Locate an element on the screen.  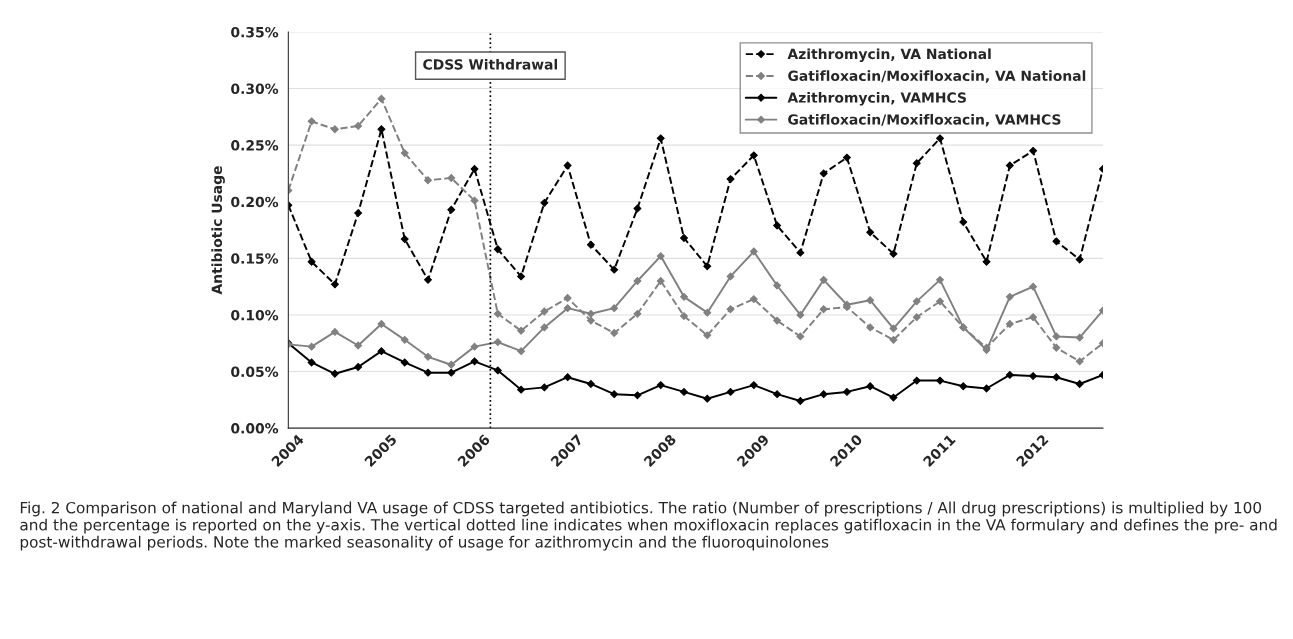
caption: Fig. 2 Comparison of national and Maryland VA usage of CDSS targeted antibiotics. The ratio (Number of prescriptions / All drug prescriptions) is multiplied by 100 and the percentage is reported on the y-axis. The vertical dotted line indicates when moxifloxacin replaces gatifloxacin in the VA formulary and defines the pre- and post-withdrawal periods. Note the marked seasonality of usage for azithromycin and the fluoroquinolones is located at coordinates (648, 526).